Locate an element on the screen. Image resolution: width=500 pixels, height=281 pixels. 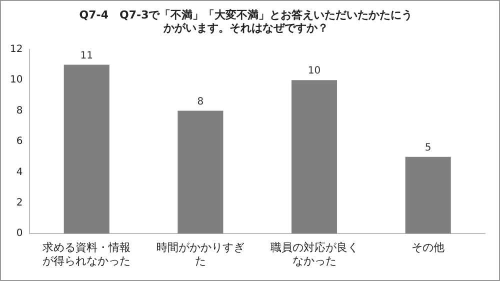
data-label: 5 is located at coordinates (428, 148).